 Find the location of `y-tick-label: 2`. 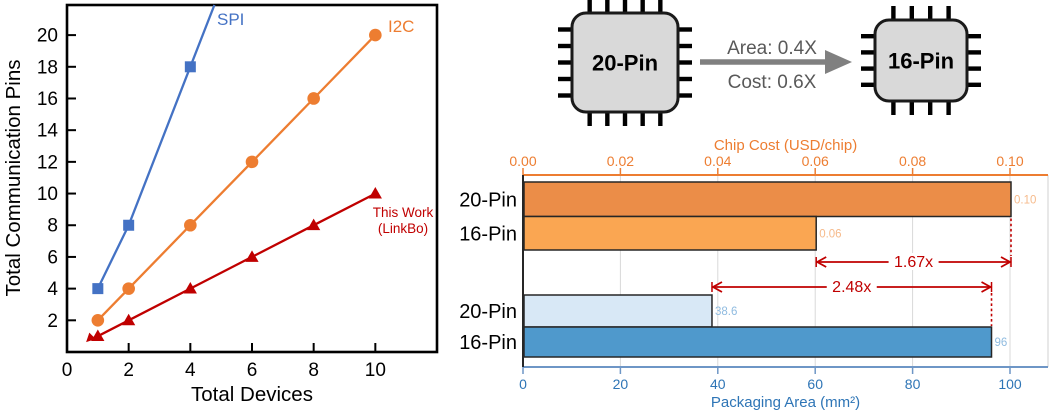

y-tick-label: 2 is located at coordinates (52, 321).